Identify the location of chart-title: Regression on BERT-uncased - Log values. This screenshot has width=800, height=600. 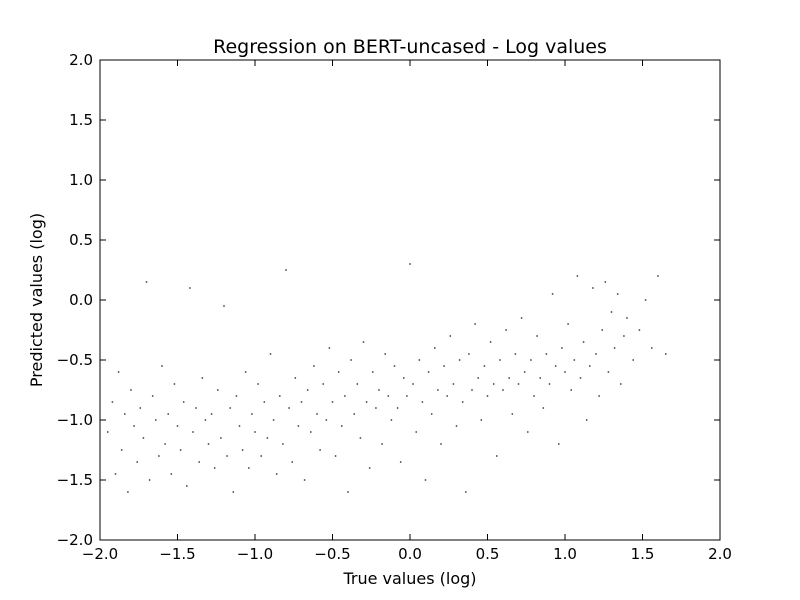
(410, 47).